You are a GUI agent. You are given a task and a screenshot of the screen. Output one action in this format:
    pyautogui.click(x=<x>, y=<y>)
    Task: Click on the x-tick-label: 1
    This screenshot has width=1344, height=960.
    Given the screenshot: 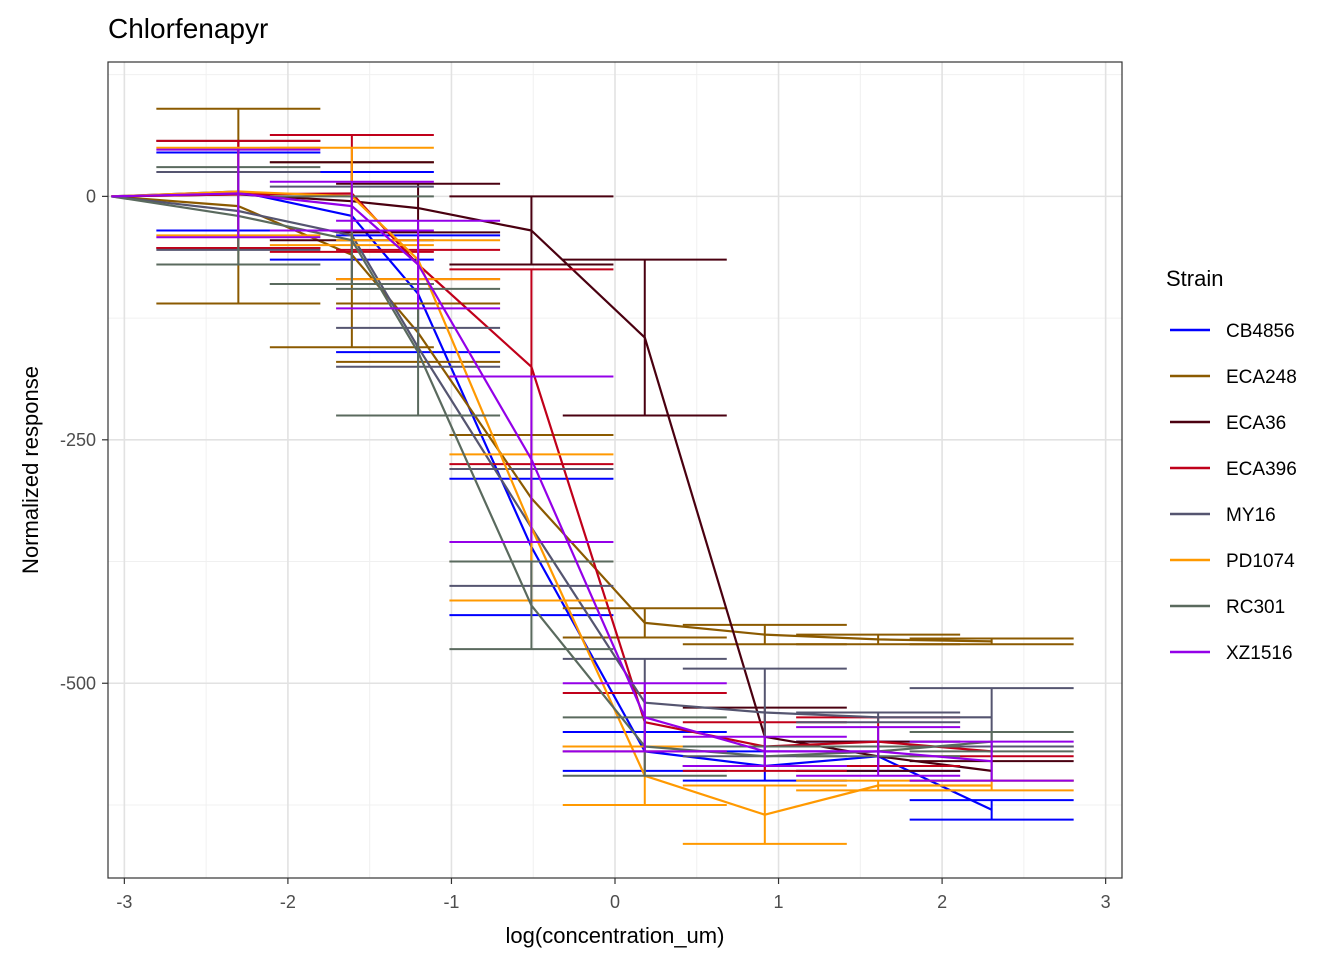 What is the action you would take?
    pyautogui.click(x=779, y=902)
    